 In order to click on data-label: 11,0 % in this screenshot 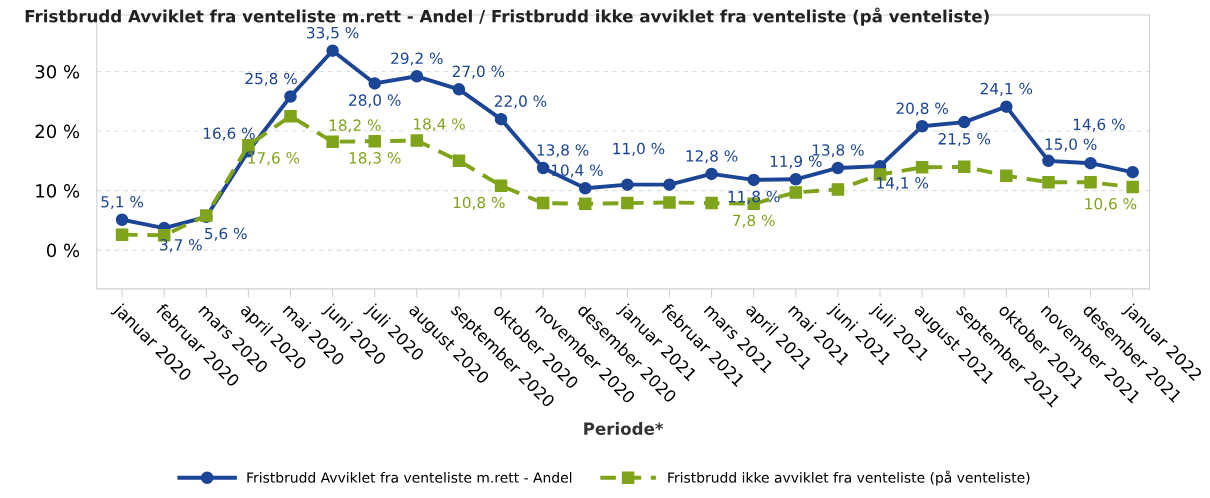, I will do `click(639, 149)`.